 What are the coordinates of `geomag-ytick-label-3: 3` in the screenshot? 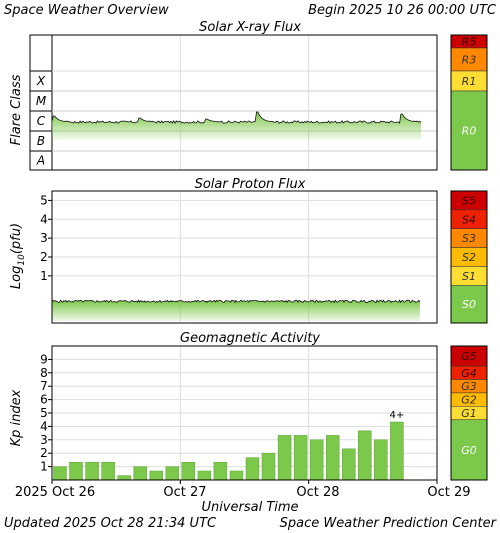 It's located at (44, 440).